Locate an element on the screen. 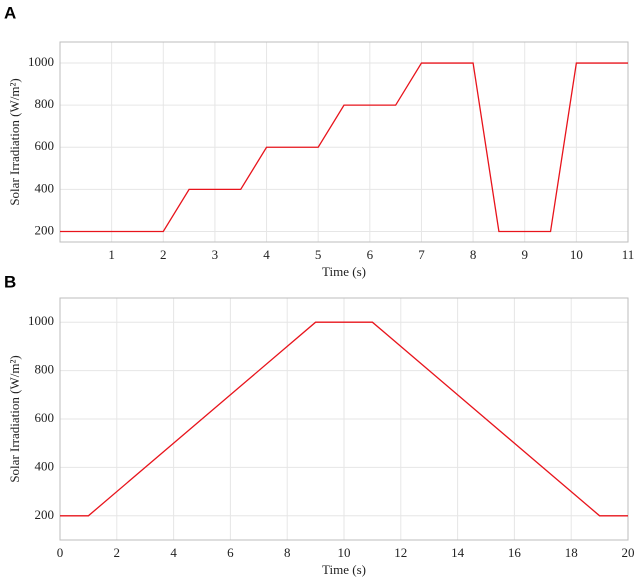 This screenshot has height=583, width=638. x-tick-label: 3 is located at coordinates (215, 254).